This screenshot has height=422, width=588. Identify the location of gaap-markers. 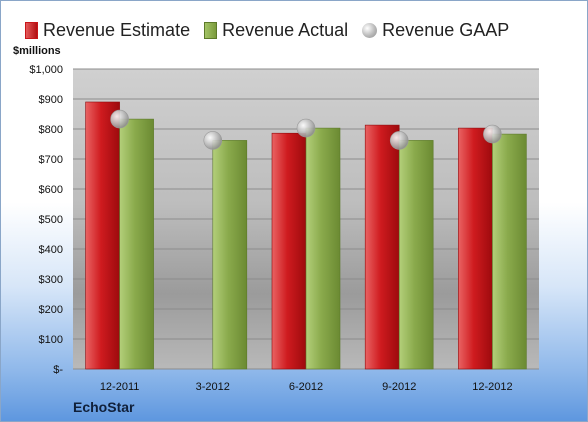
(306, 129).